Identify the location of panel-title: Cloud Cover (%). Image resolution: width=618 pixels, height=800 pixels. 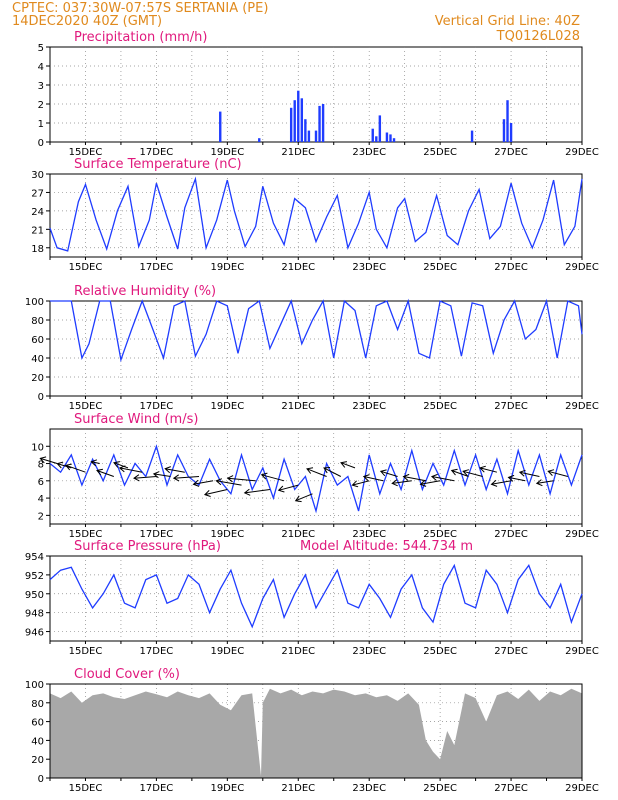
(127, 674).